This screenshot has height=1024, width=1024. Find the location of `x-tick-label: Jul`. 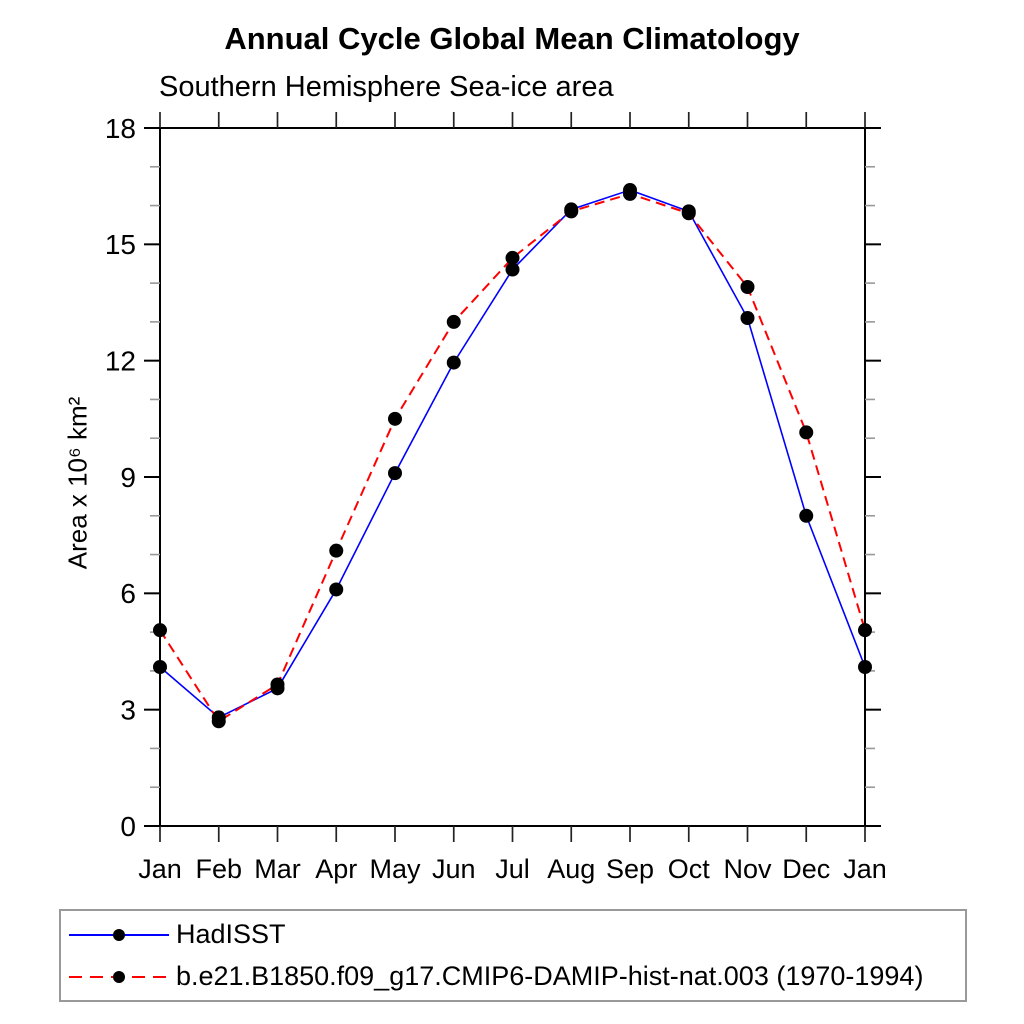

x-tick-label: Jul is located at coordinates (512, 869).